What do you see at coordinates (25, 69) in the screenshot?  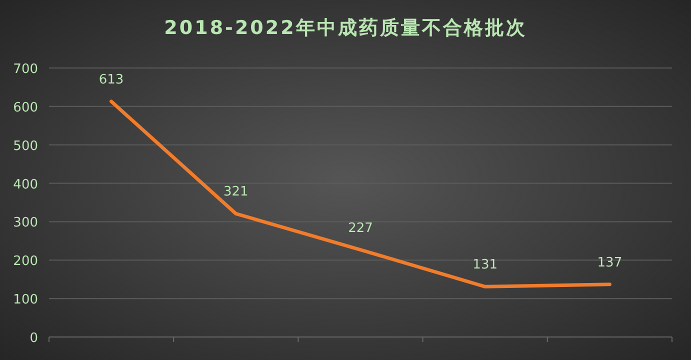 I see `y-tick-label: 700` at bounding box center [25, 69].